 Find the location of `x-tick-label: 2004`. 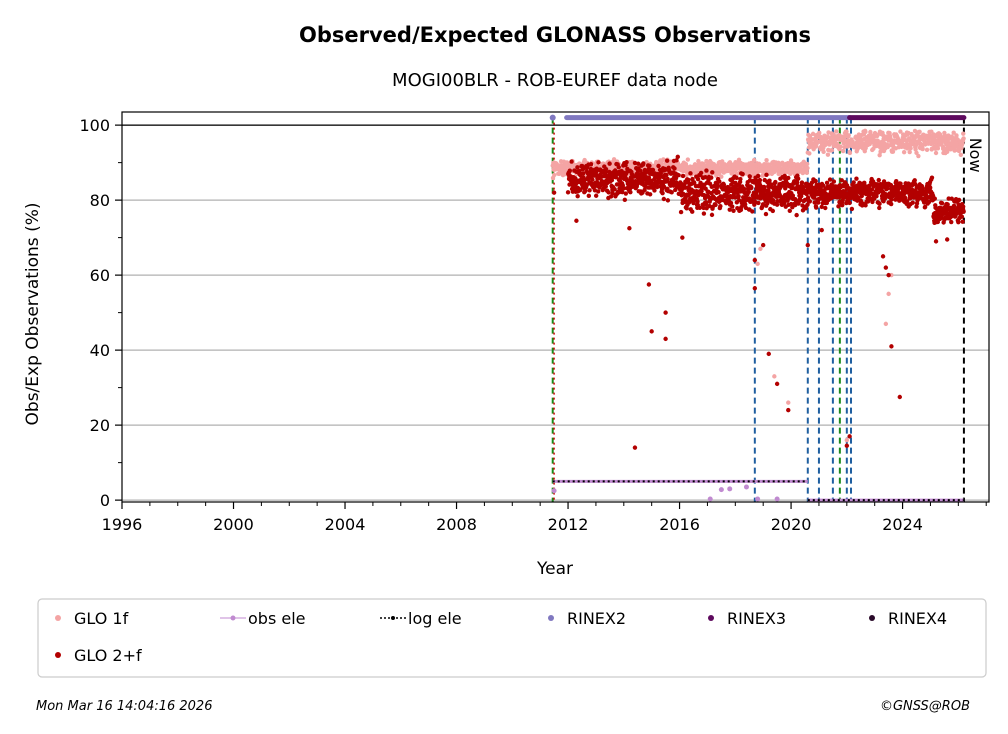

x-tick-label: 2004 is located at coordinates (345, 524).